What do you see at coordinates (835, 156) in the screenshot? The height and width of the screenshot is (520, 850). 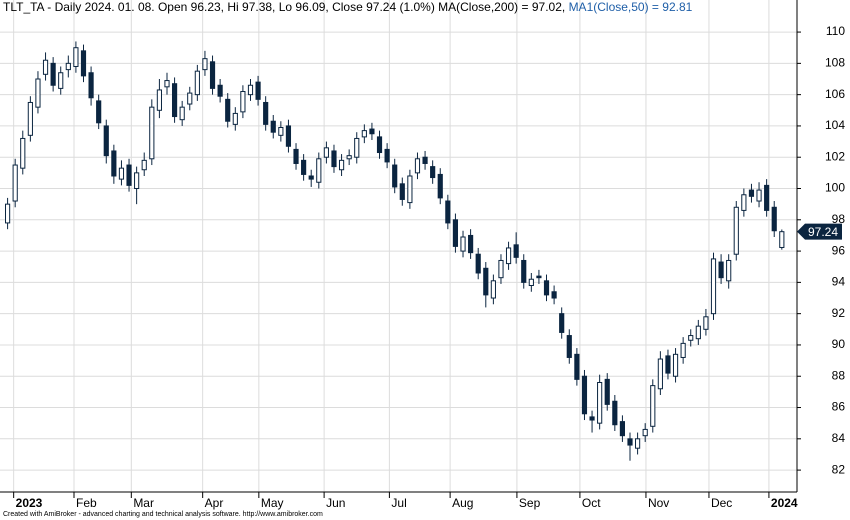 I see `y-tick-label: 102` at bounding box center [835, 156].